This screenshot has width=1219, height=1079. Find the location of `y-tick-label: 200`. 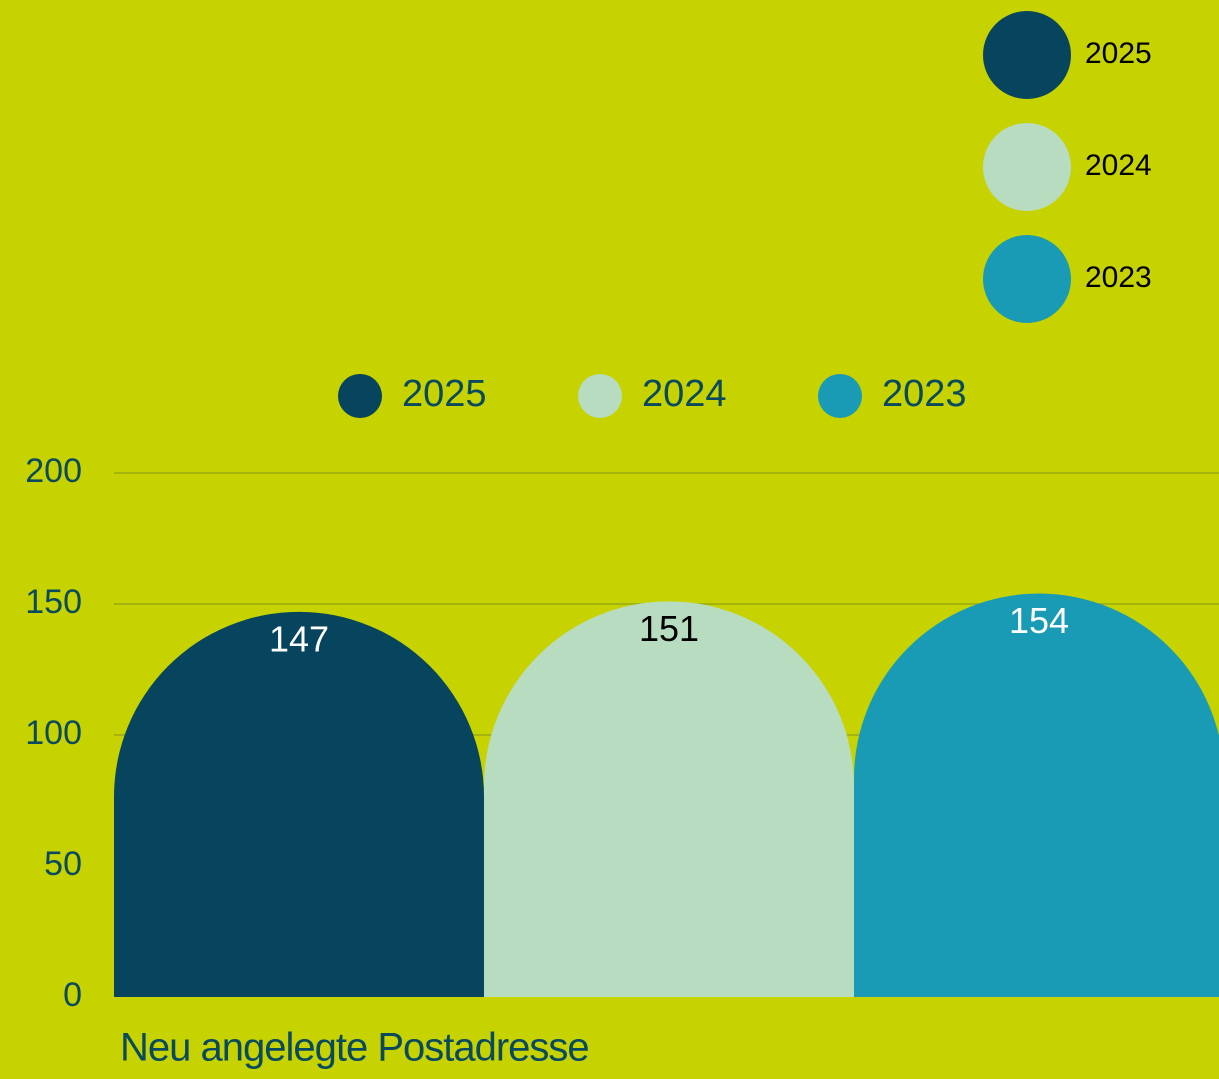

y-tick-label: 200 is located at coordinates (53, 471).